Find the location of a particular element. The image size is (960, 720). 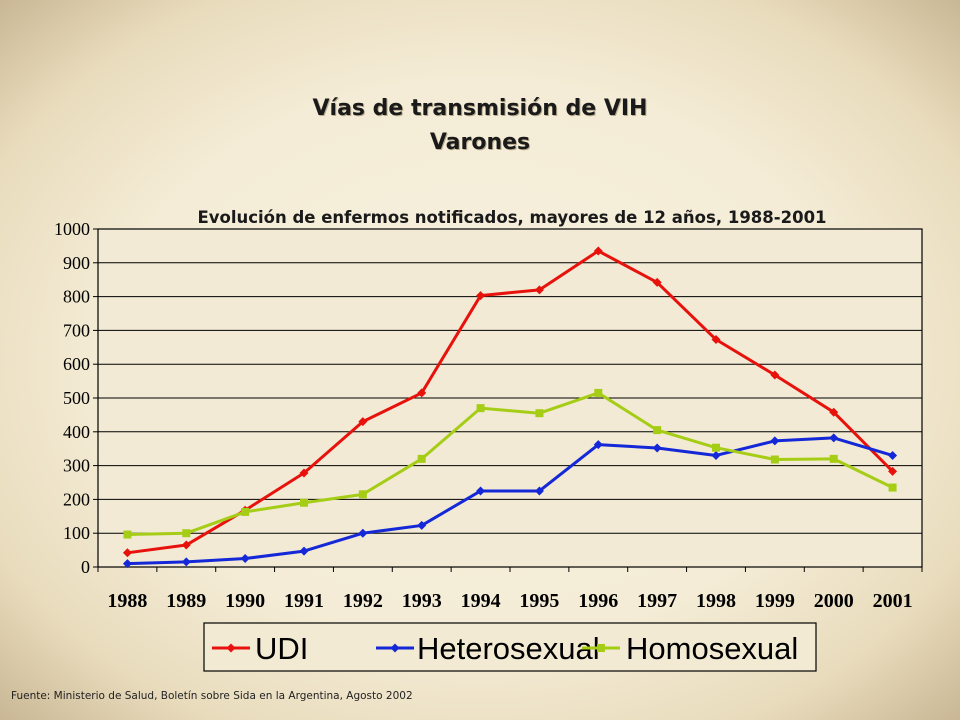

y-tick-label: 900 is located at coordinates (76, 263).